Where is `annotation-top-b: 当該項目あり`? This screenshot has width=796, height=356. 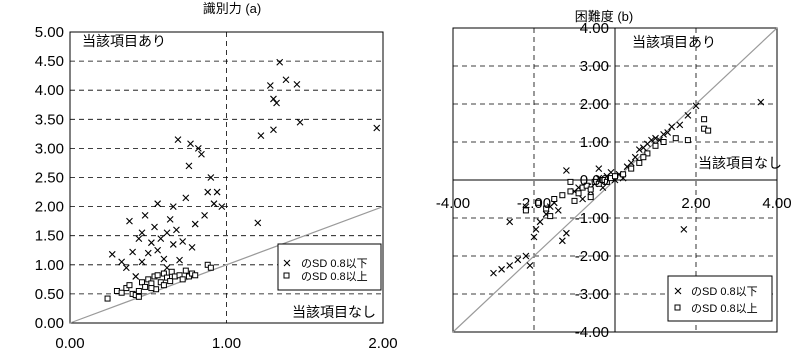 annotation-top-b: 当該項目あり is located at coordinates (674, 42).